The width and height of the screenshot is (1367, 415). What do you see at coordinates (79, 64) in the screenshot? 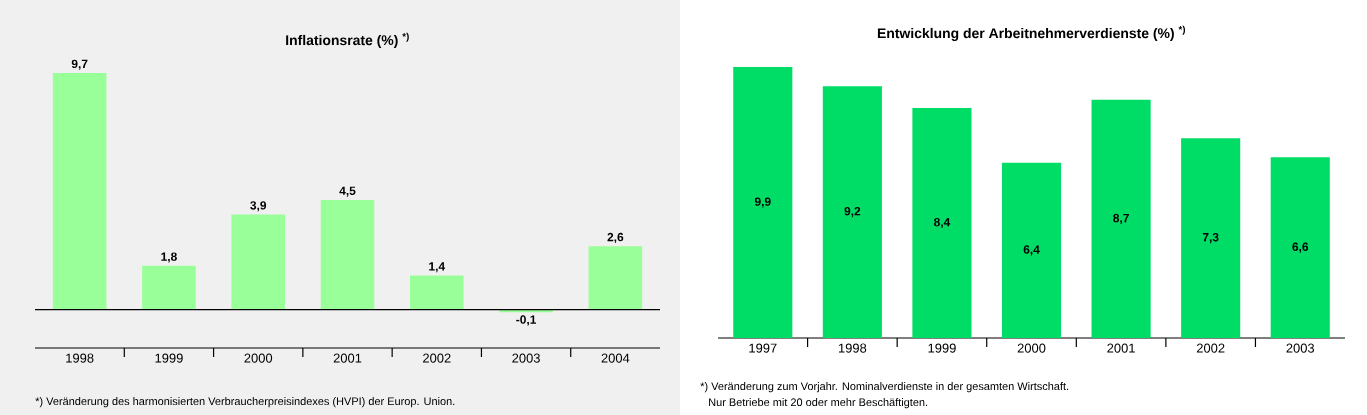
I see `data-label: 9,7` at bounding box center [79, 64].